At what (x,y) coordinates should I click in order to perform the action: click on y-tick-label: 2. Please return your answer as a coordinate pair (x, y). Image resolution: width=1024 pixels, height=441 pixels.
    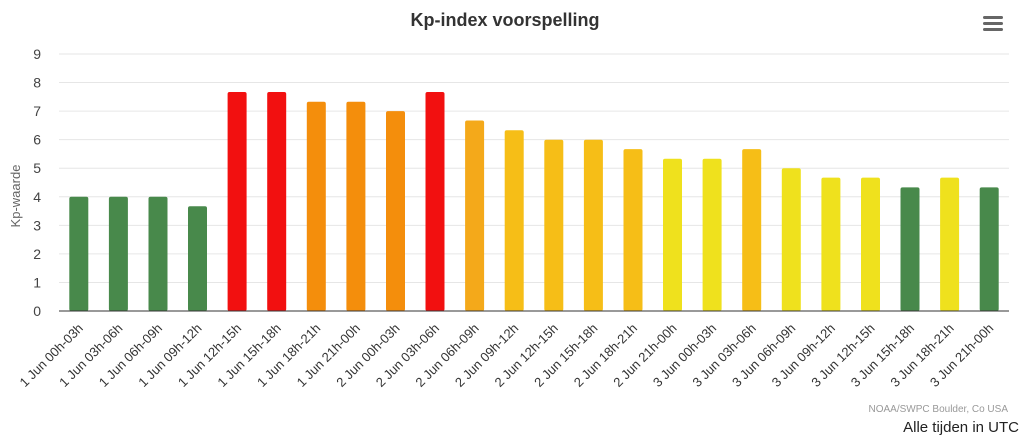
    Looking at the image, I should click on (37, 254).